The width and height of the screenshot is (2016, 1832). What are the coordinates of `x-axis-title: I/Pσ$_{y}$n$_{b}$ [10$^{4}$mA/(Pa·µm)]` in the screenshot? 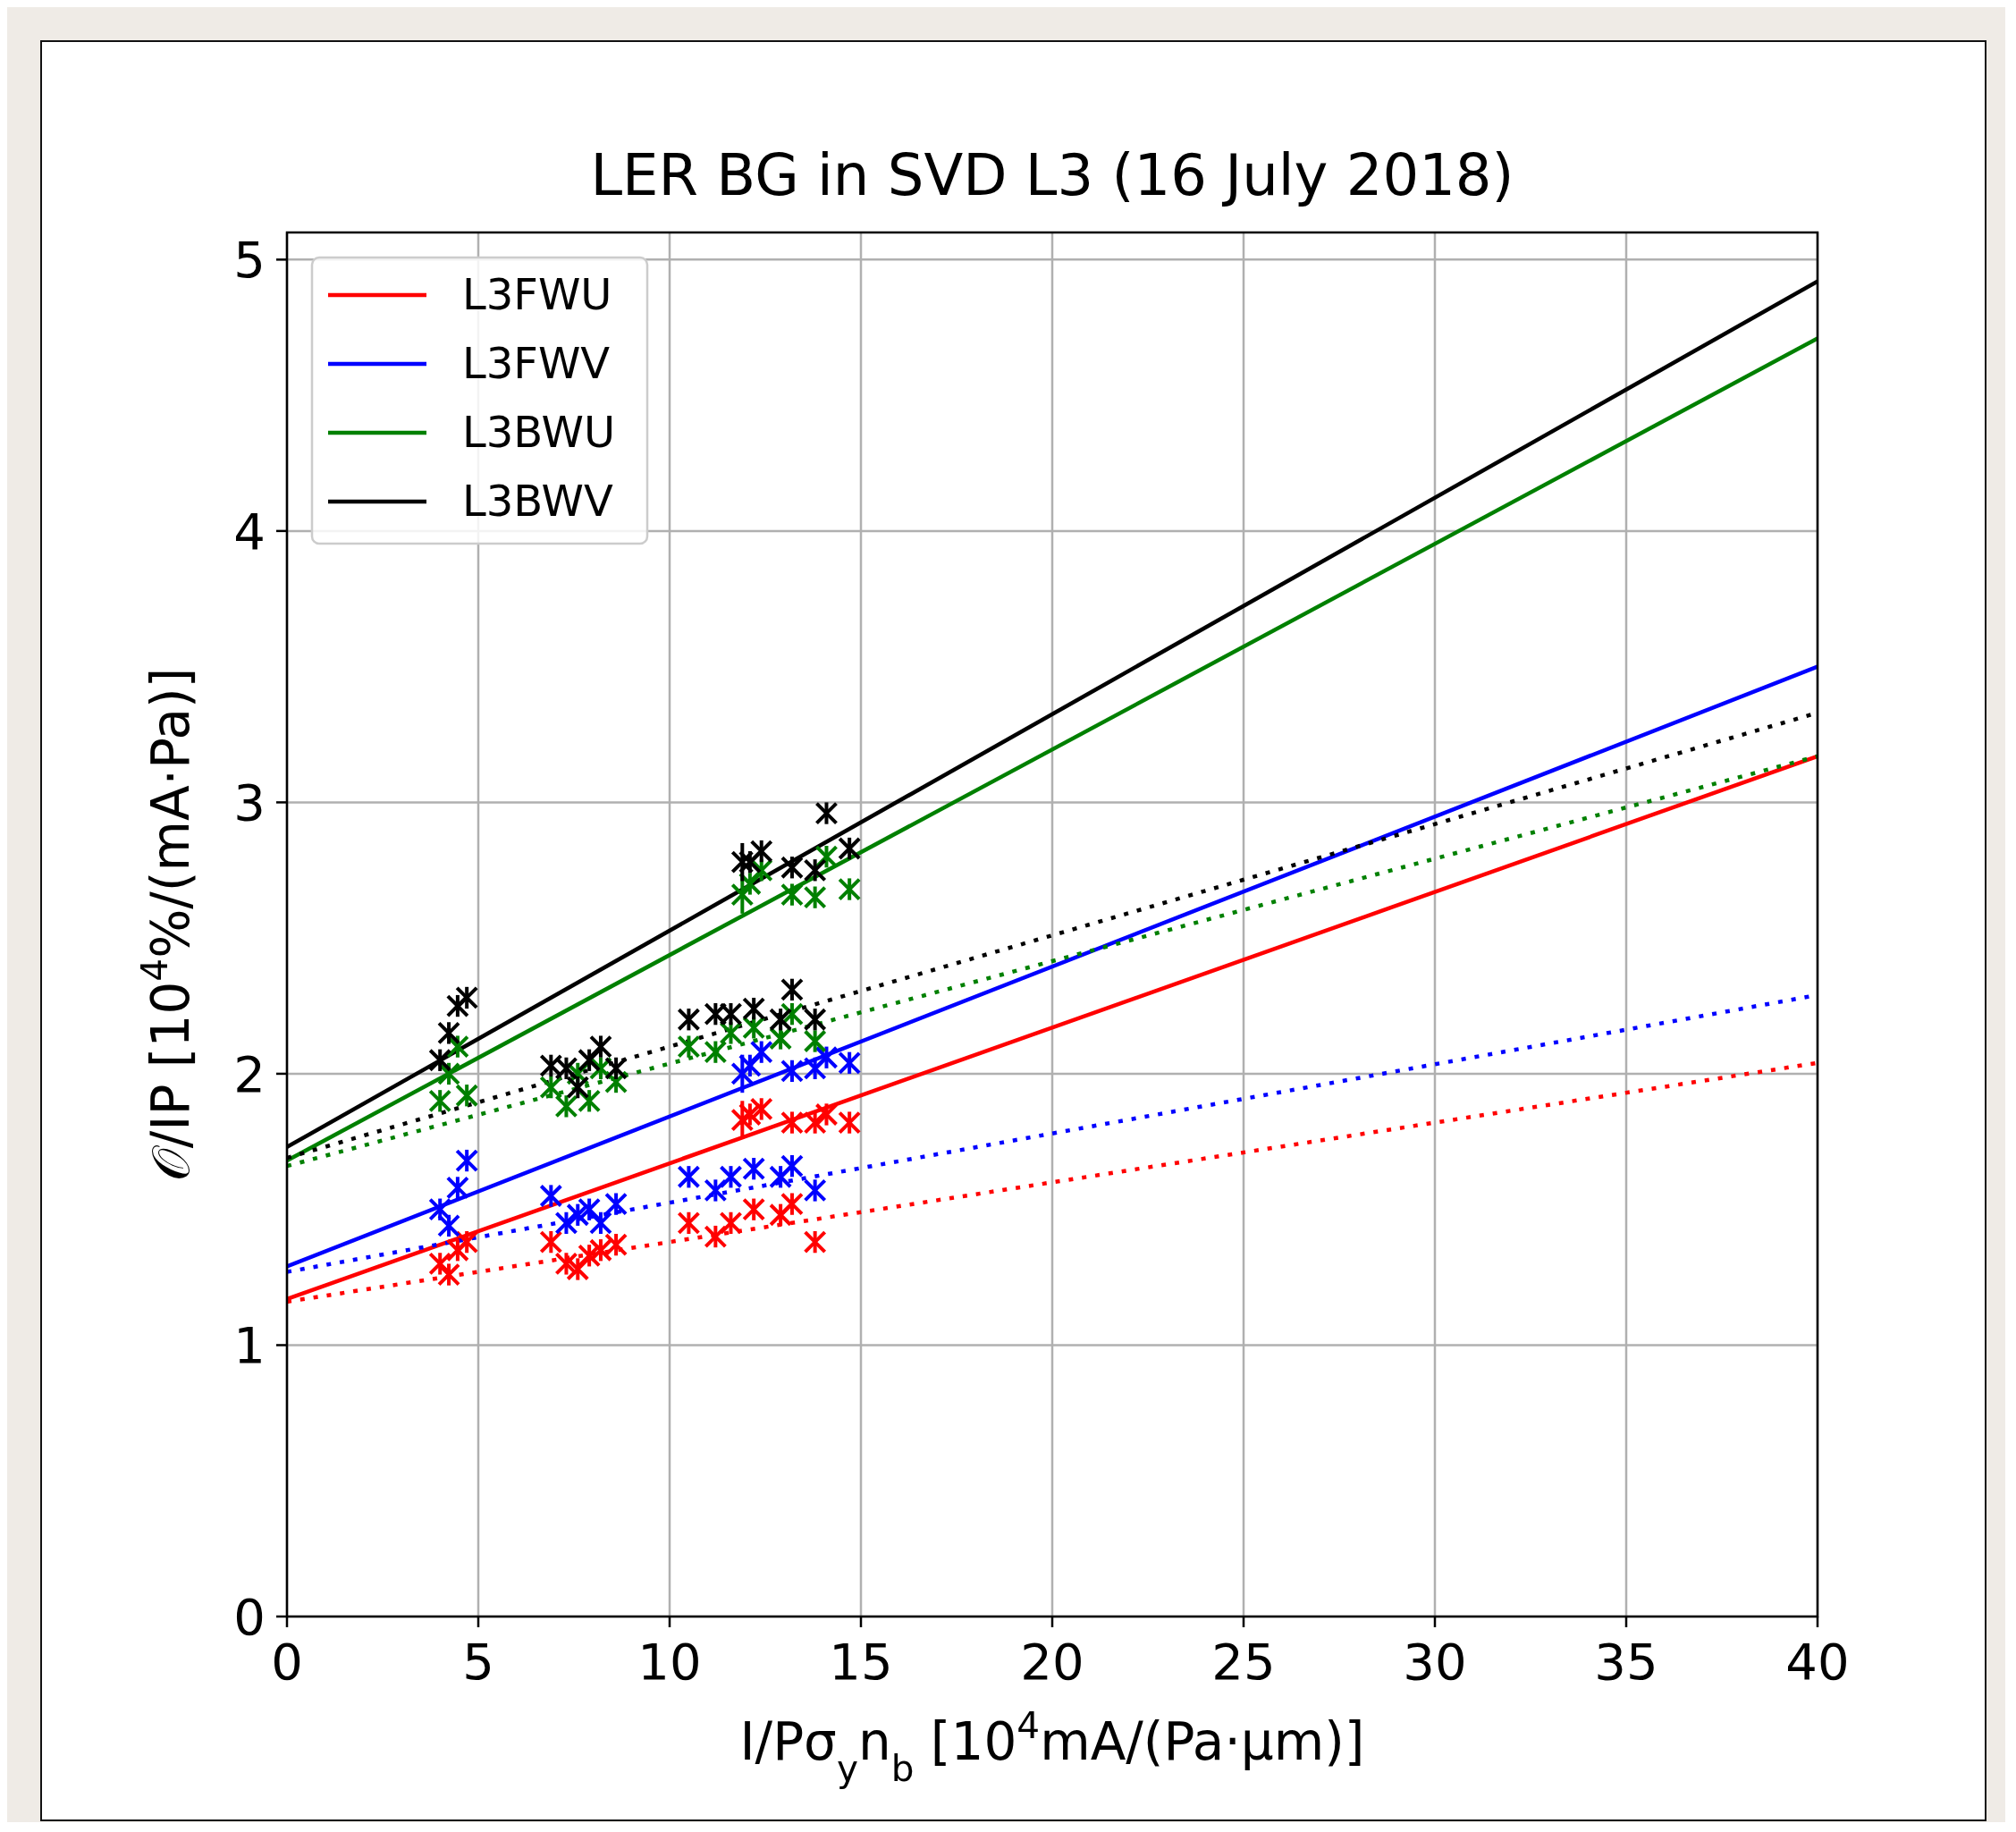 It's located at (1052, 1747).